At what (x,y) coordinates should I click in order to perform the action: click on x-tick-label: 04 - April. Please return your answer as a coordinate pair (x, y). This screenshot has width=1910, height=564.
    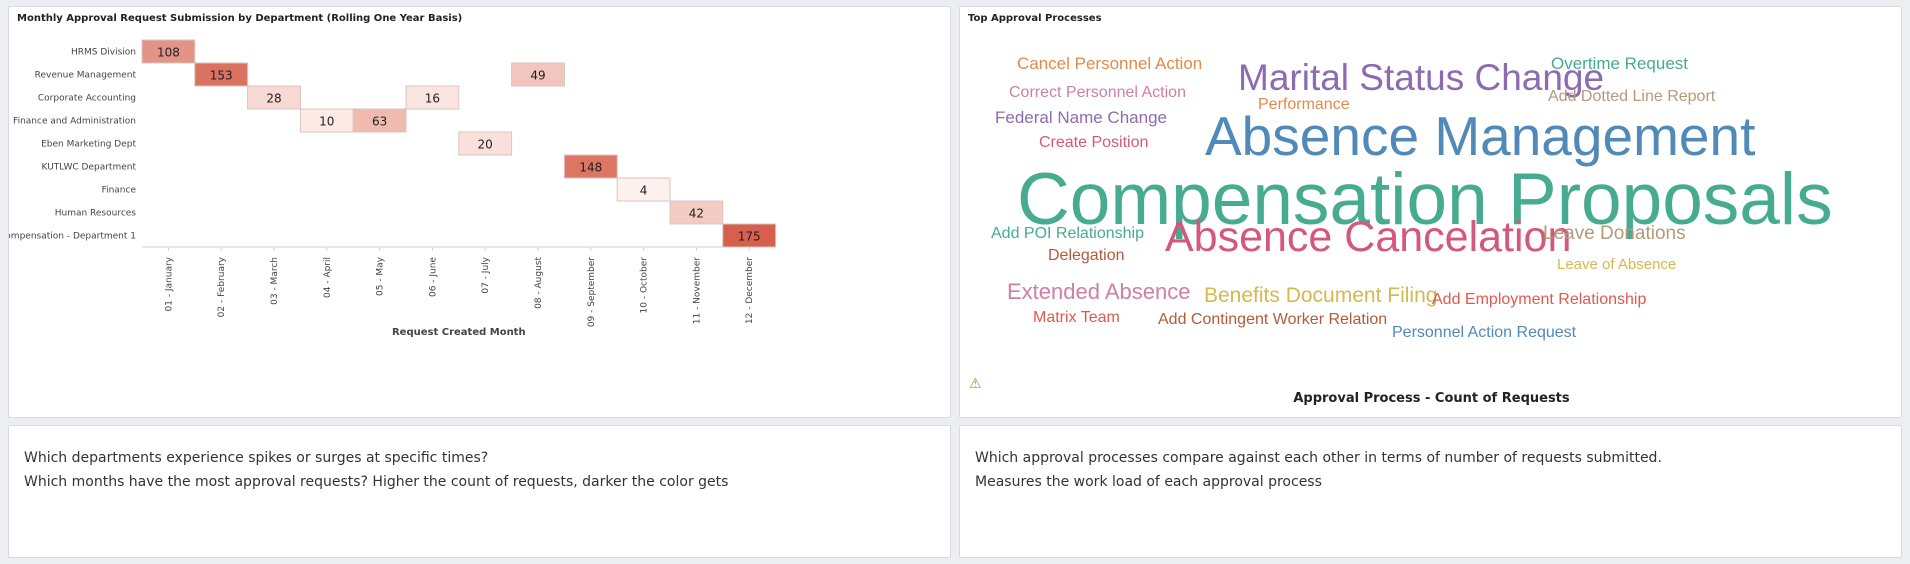
    Looking at the image, I should click on (328, 277).